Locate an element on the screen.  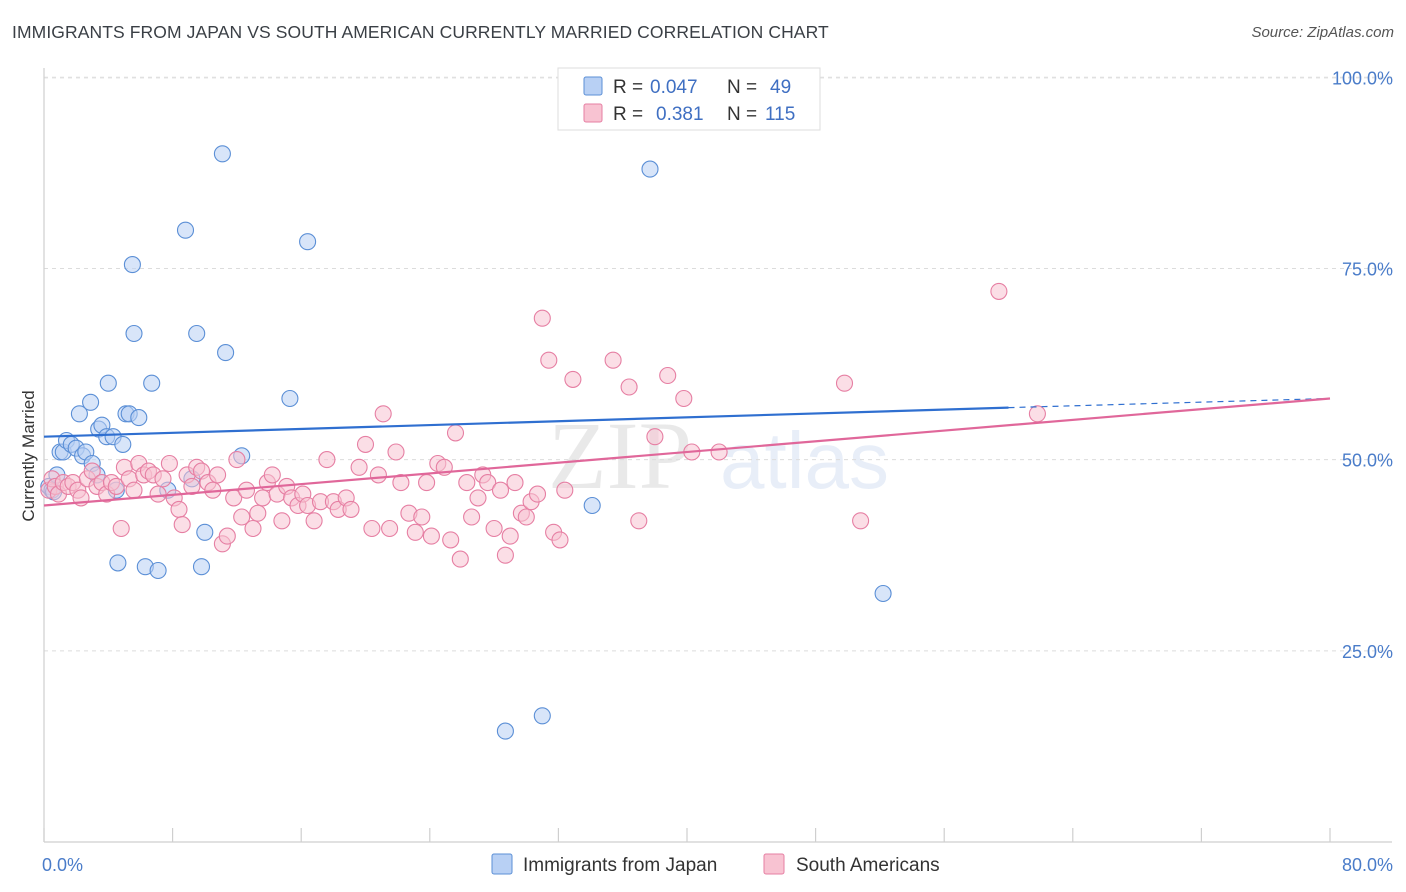
legend-r-label-japan: R = is located at coordinates (628, 87).